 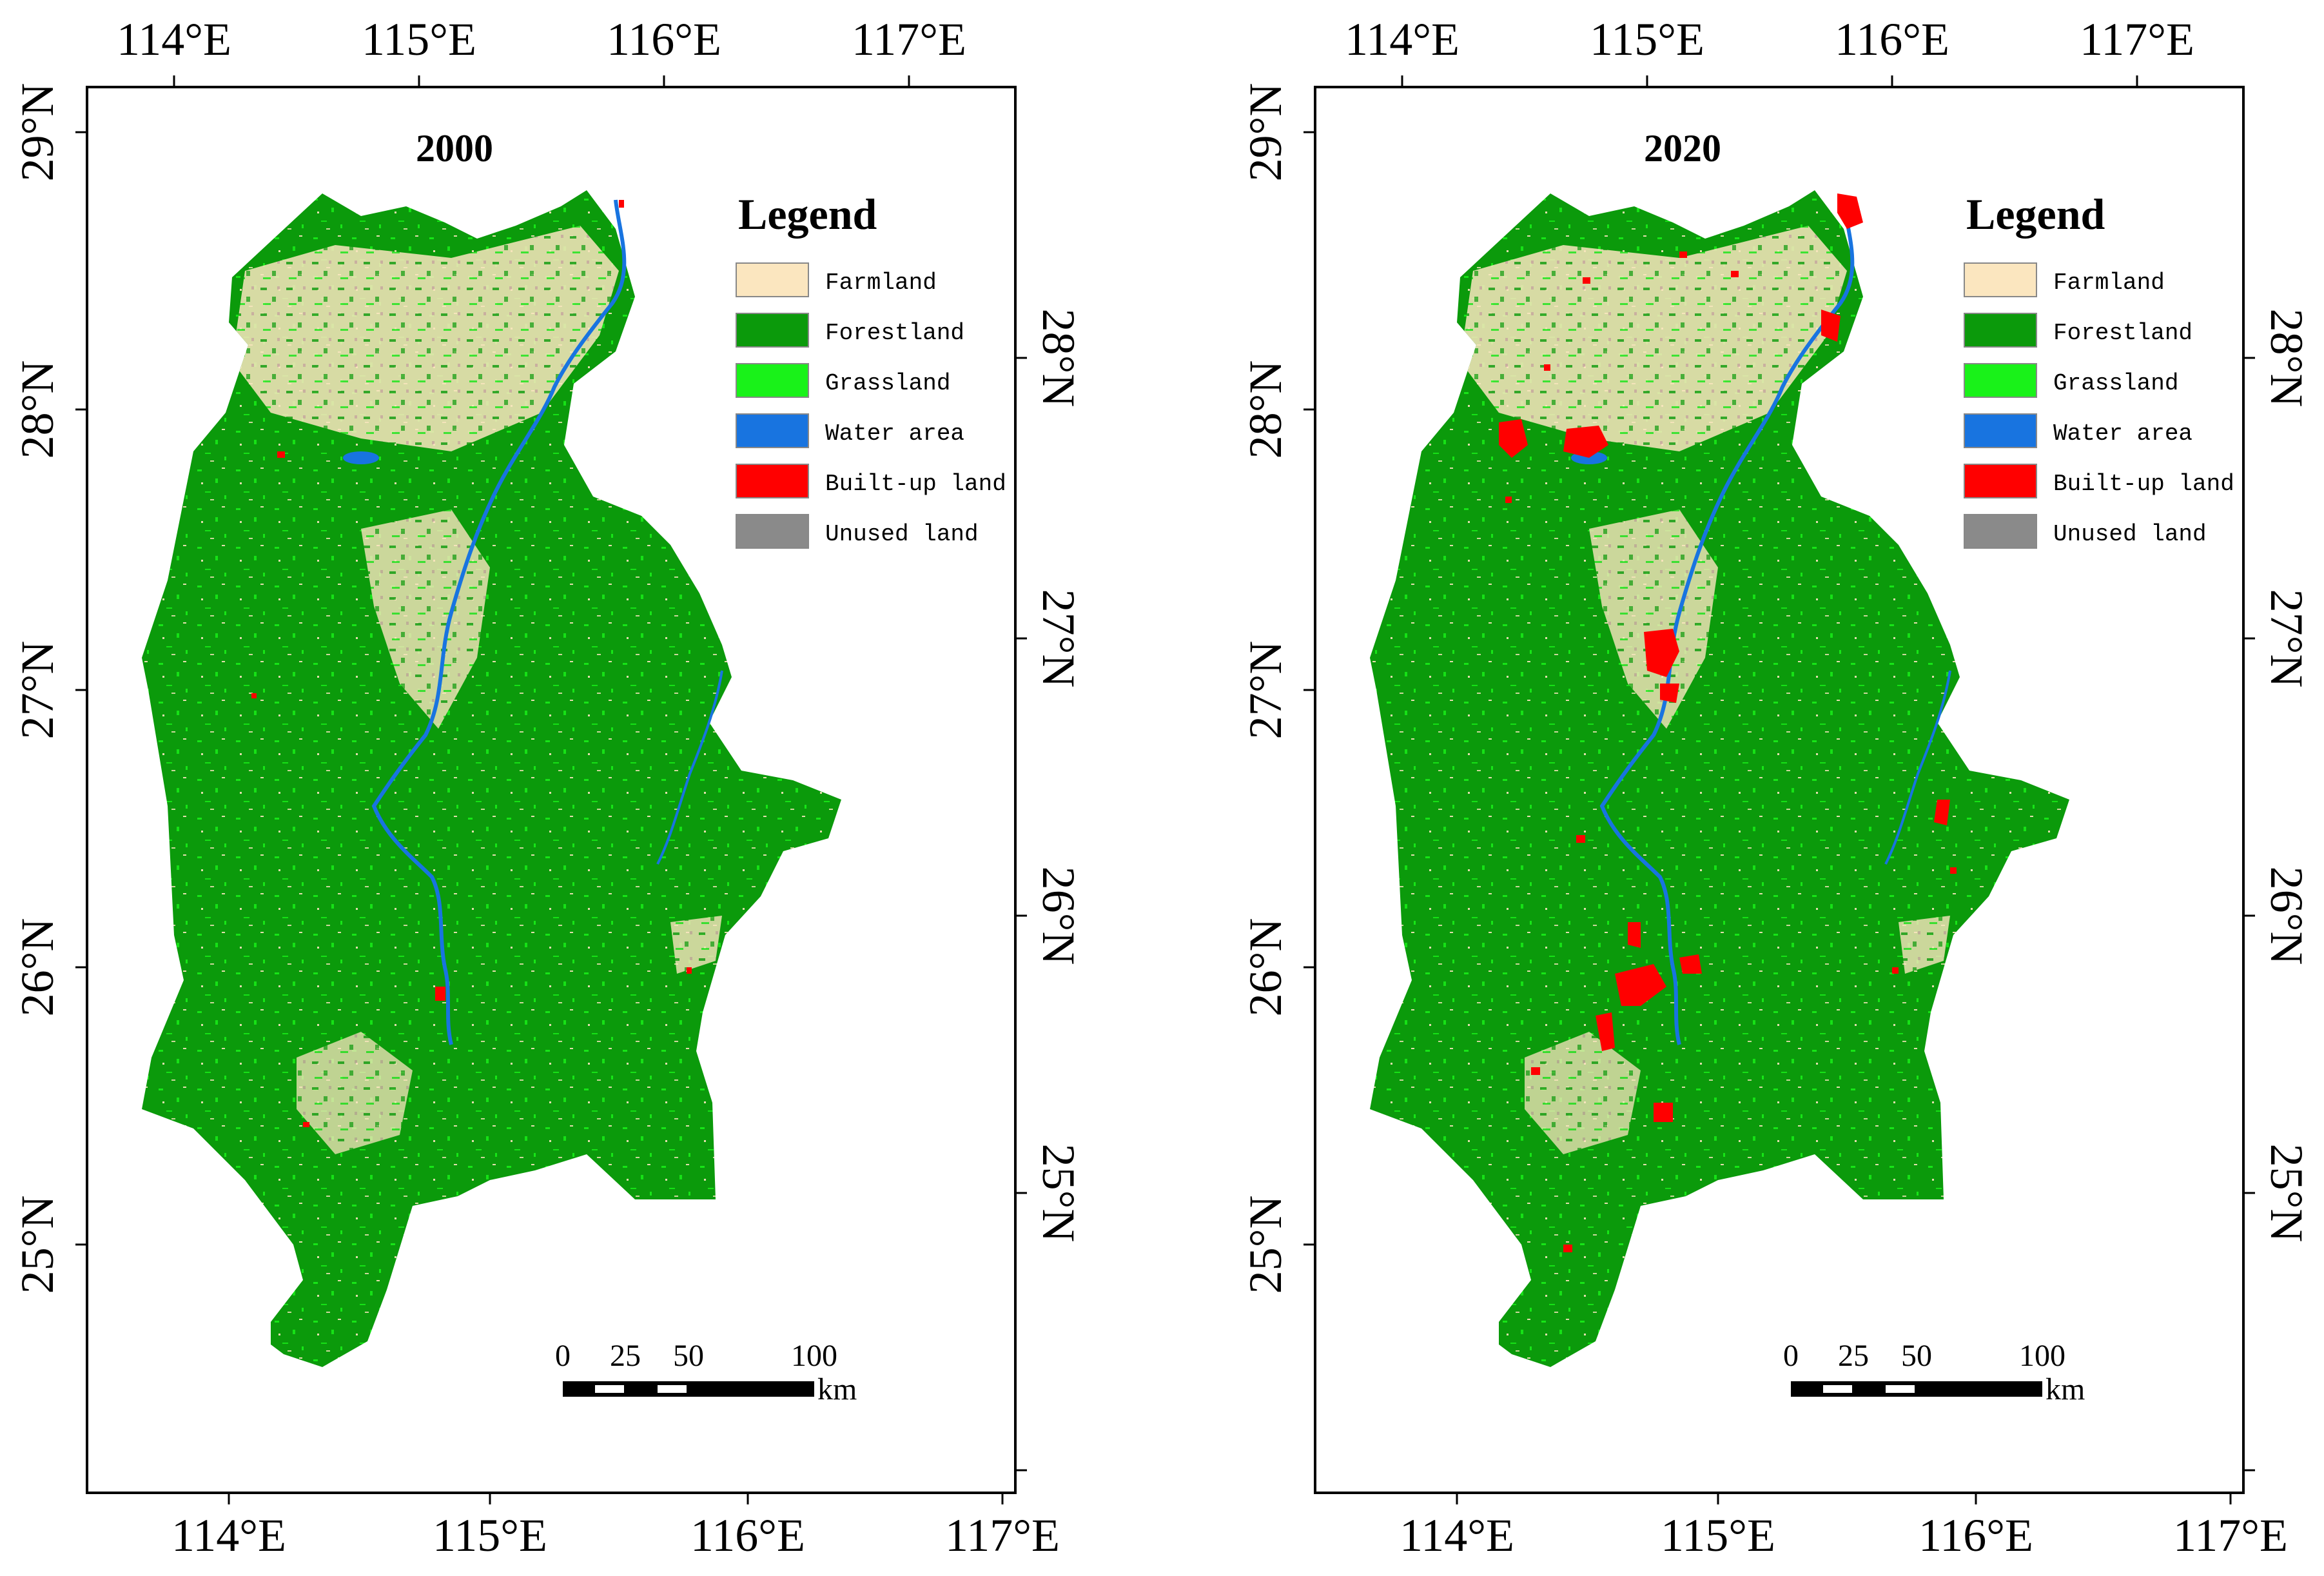 What do you see at coordinates (1976, 1535) in the screenshot?
I see `lon-label-bottom-3: 116°E` at bounding box center [1976, 1535].